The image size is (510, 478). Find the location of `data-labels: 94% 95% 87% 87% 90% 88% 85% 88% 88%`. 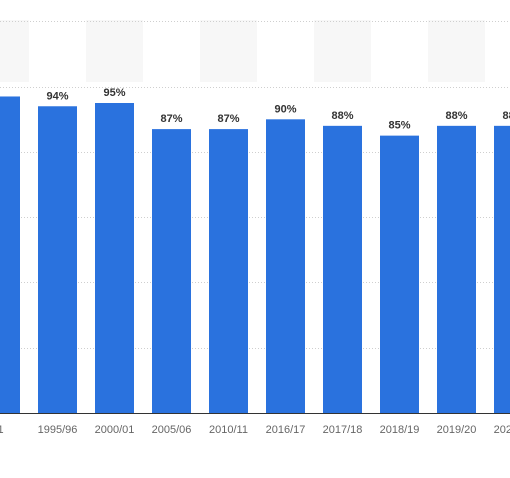

data-labels: 94% 95% 87% 87% 90% 88% 85% 88% 88% is located at coordinates (278, 109).